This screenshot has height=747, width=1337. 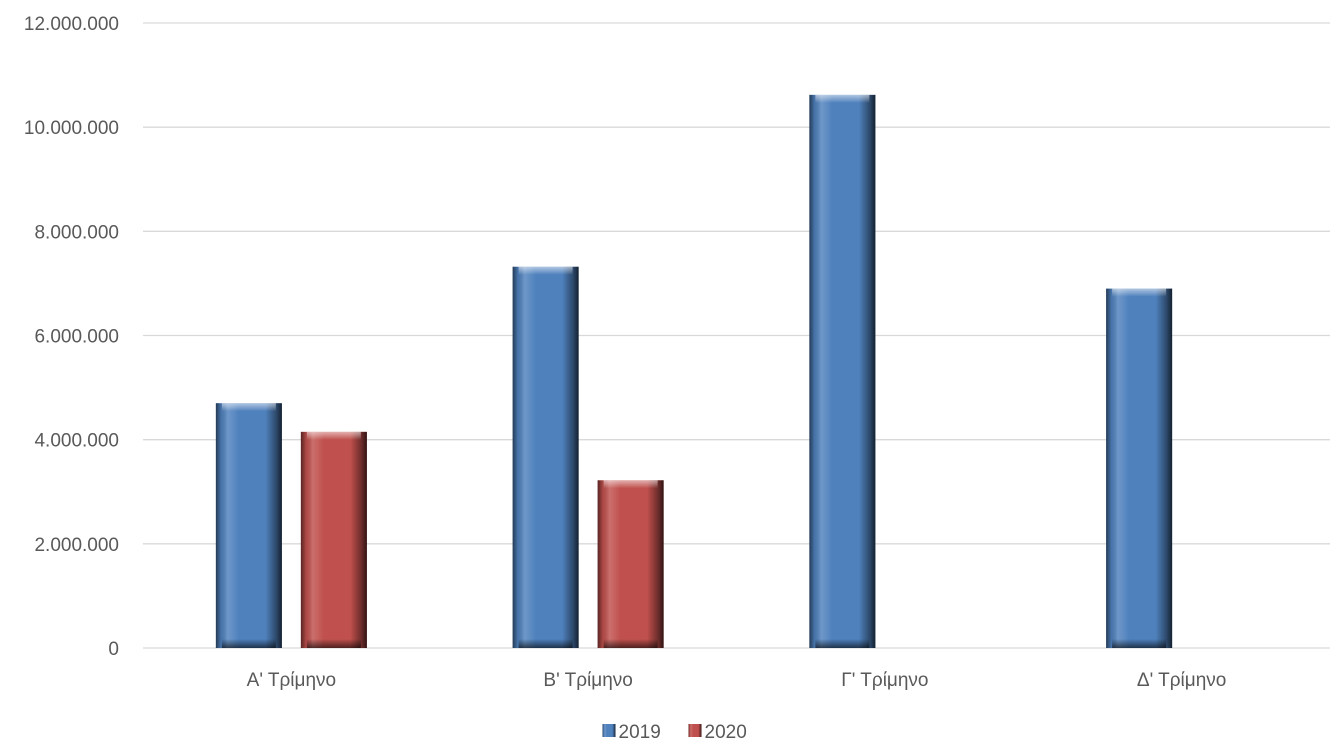 What do you see at coordinates (76, 441) in the screenshot?
I see `y-tick-label: 4.000.000` at bounding box center [76, 441].